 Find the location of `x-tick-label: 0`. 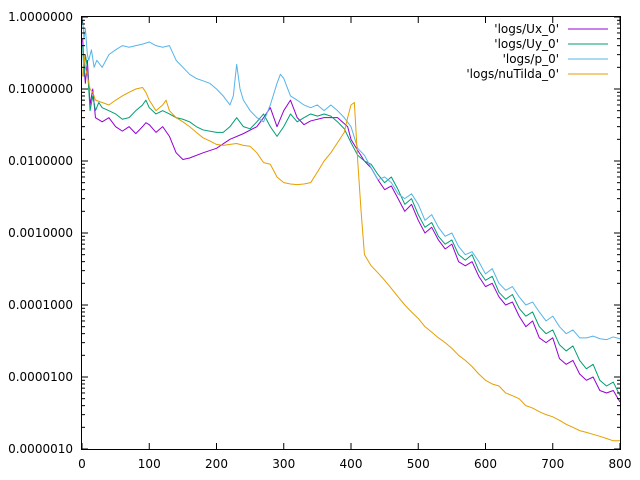

x-tick-label: 0 is located at coordinates (82, 464).